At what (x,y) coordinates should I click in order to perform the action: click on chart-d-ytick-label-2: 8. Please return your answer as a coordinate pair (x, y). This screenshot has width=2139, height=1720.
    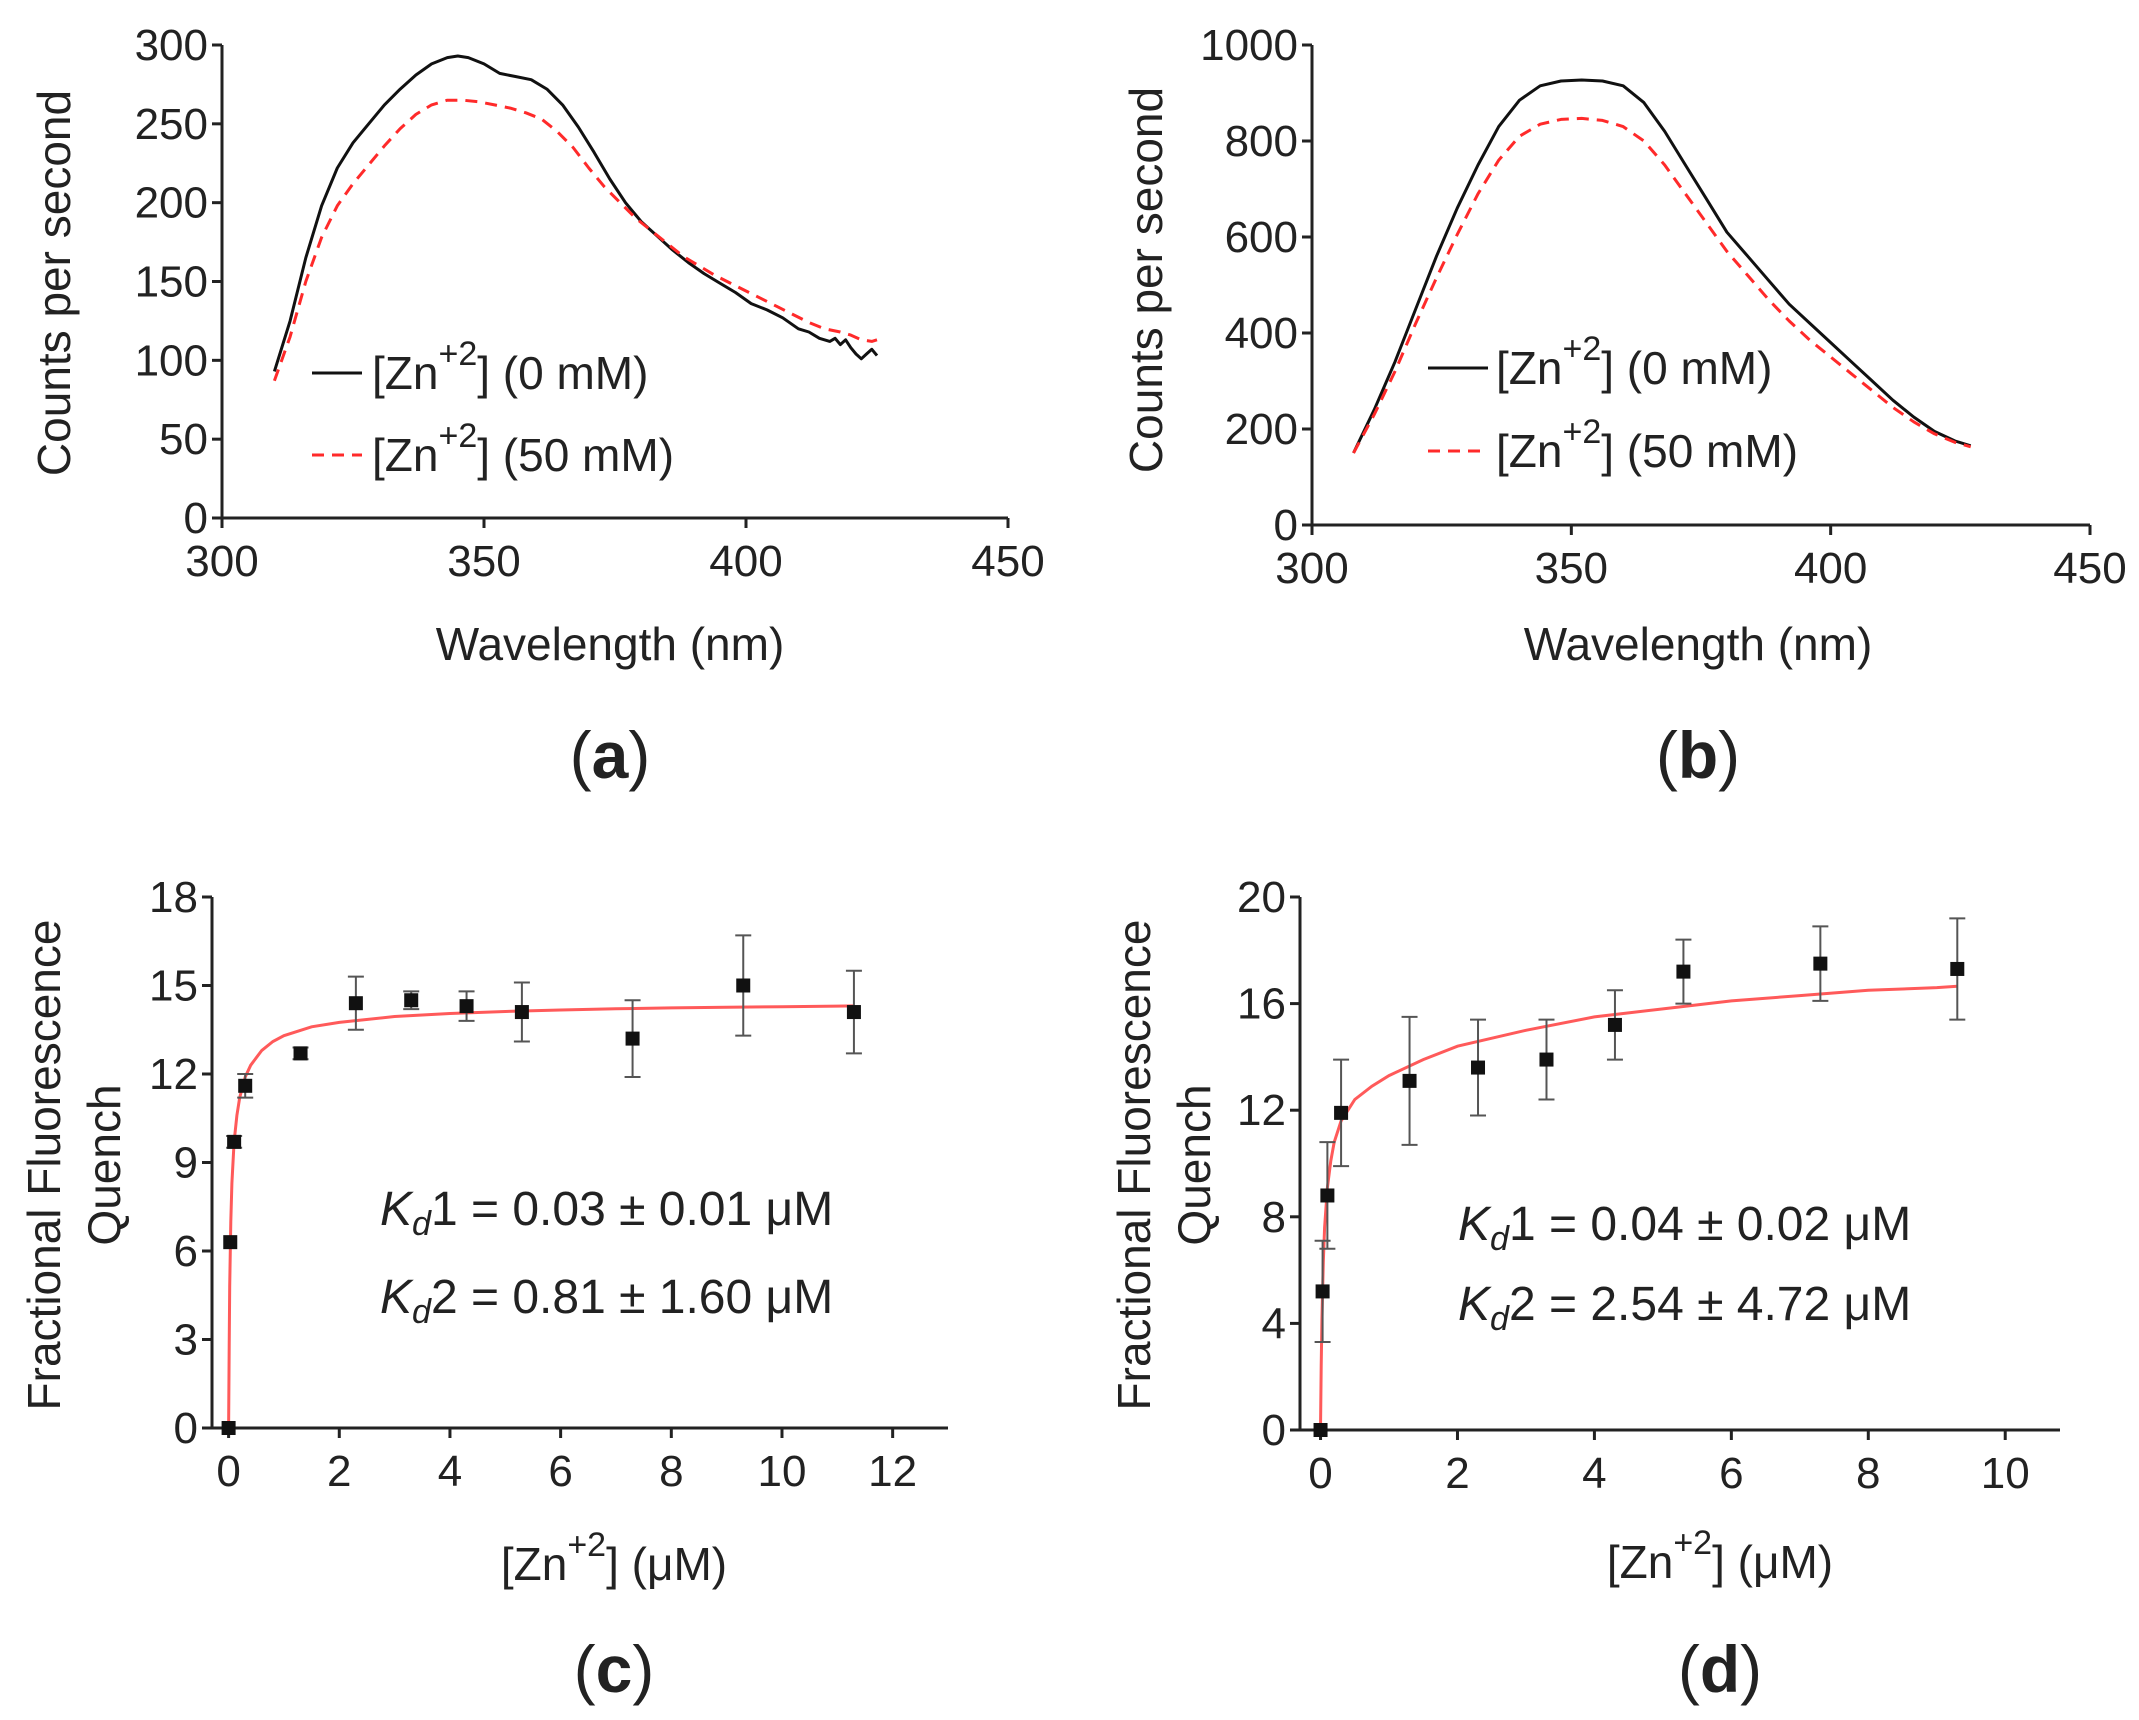
    Looking at the image, I should click on (1274, 1217).